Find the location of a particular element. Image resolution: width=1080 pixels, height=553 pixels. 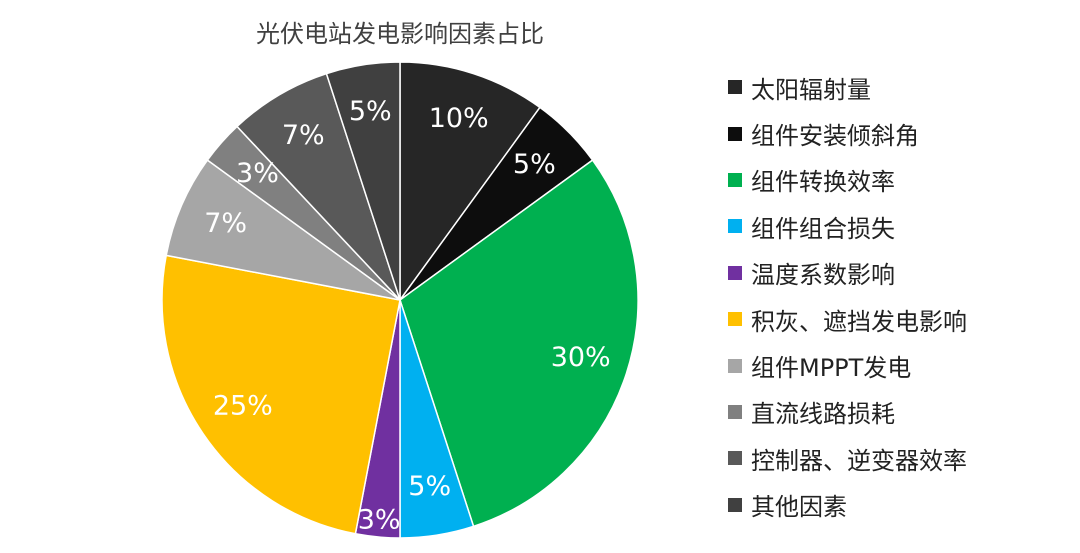

legend-label-4: 温度系数影响 is located at coordinates (823, 275).